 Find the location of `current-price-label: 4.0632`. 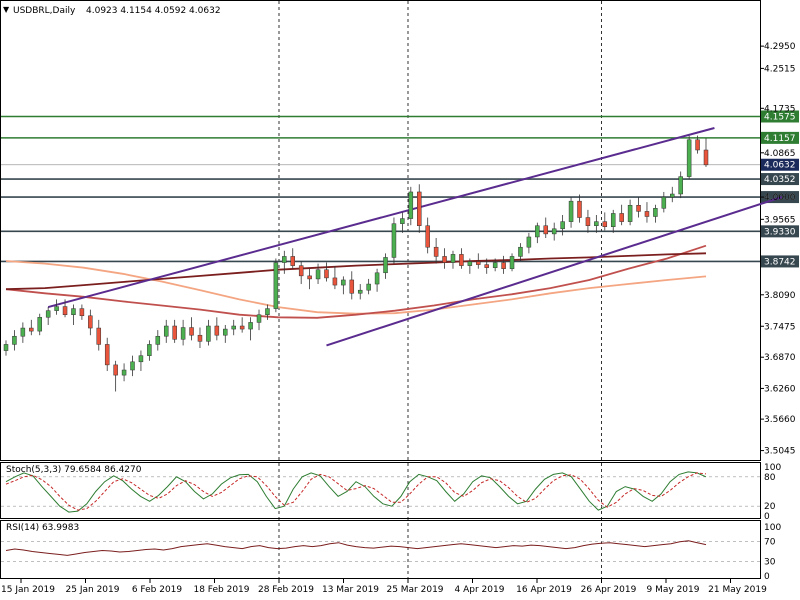

current-price-label: 4.0632 is located at coordinates (780, 166).